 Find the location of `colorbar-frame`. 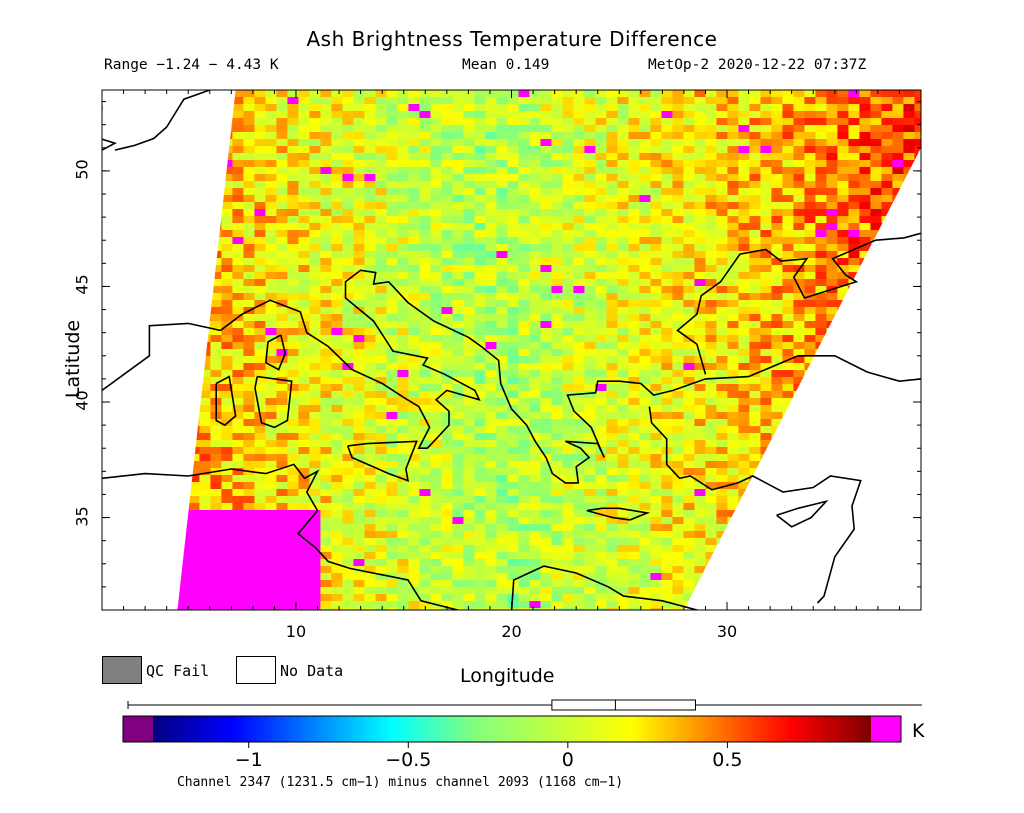

colorbar-frame is located at coordinates (512, 729).